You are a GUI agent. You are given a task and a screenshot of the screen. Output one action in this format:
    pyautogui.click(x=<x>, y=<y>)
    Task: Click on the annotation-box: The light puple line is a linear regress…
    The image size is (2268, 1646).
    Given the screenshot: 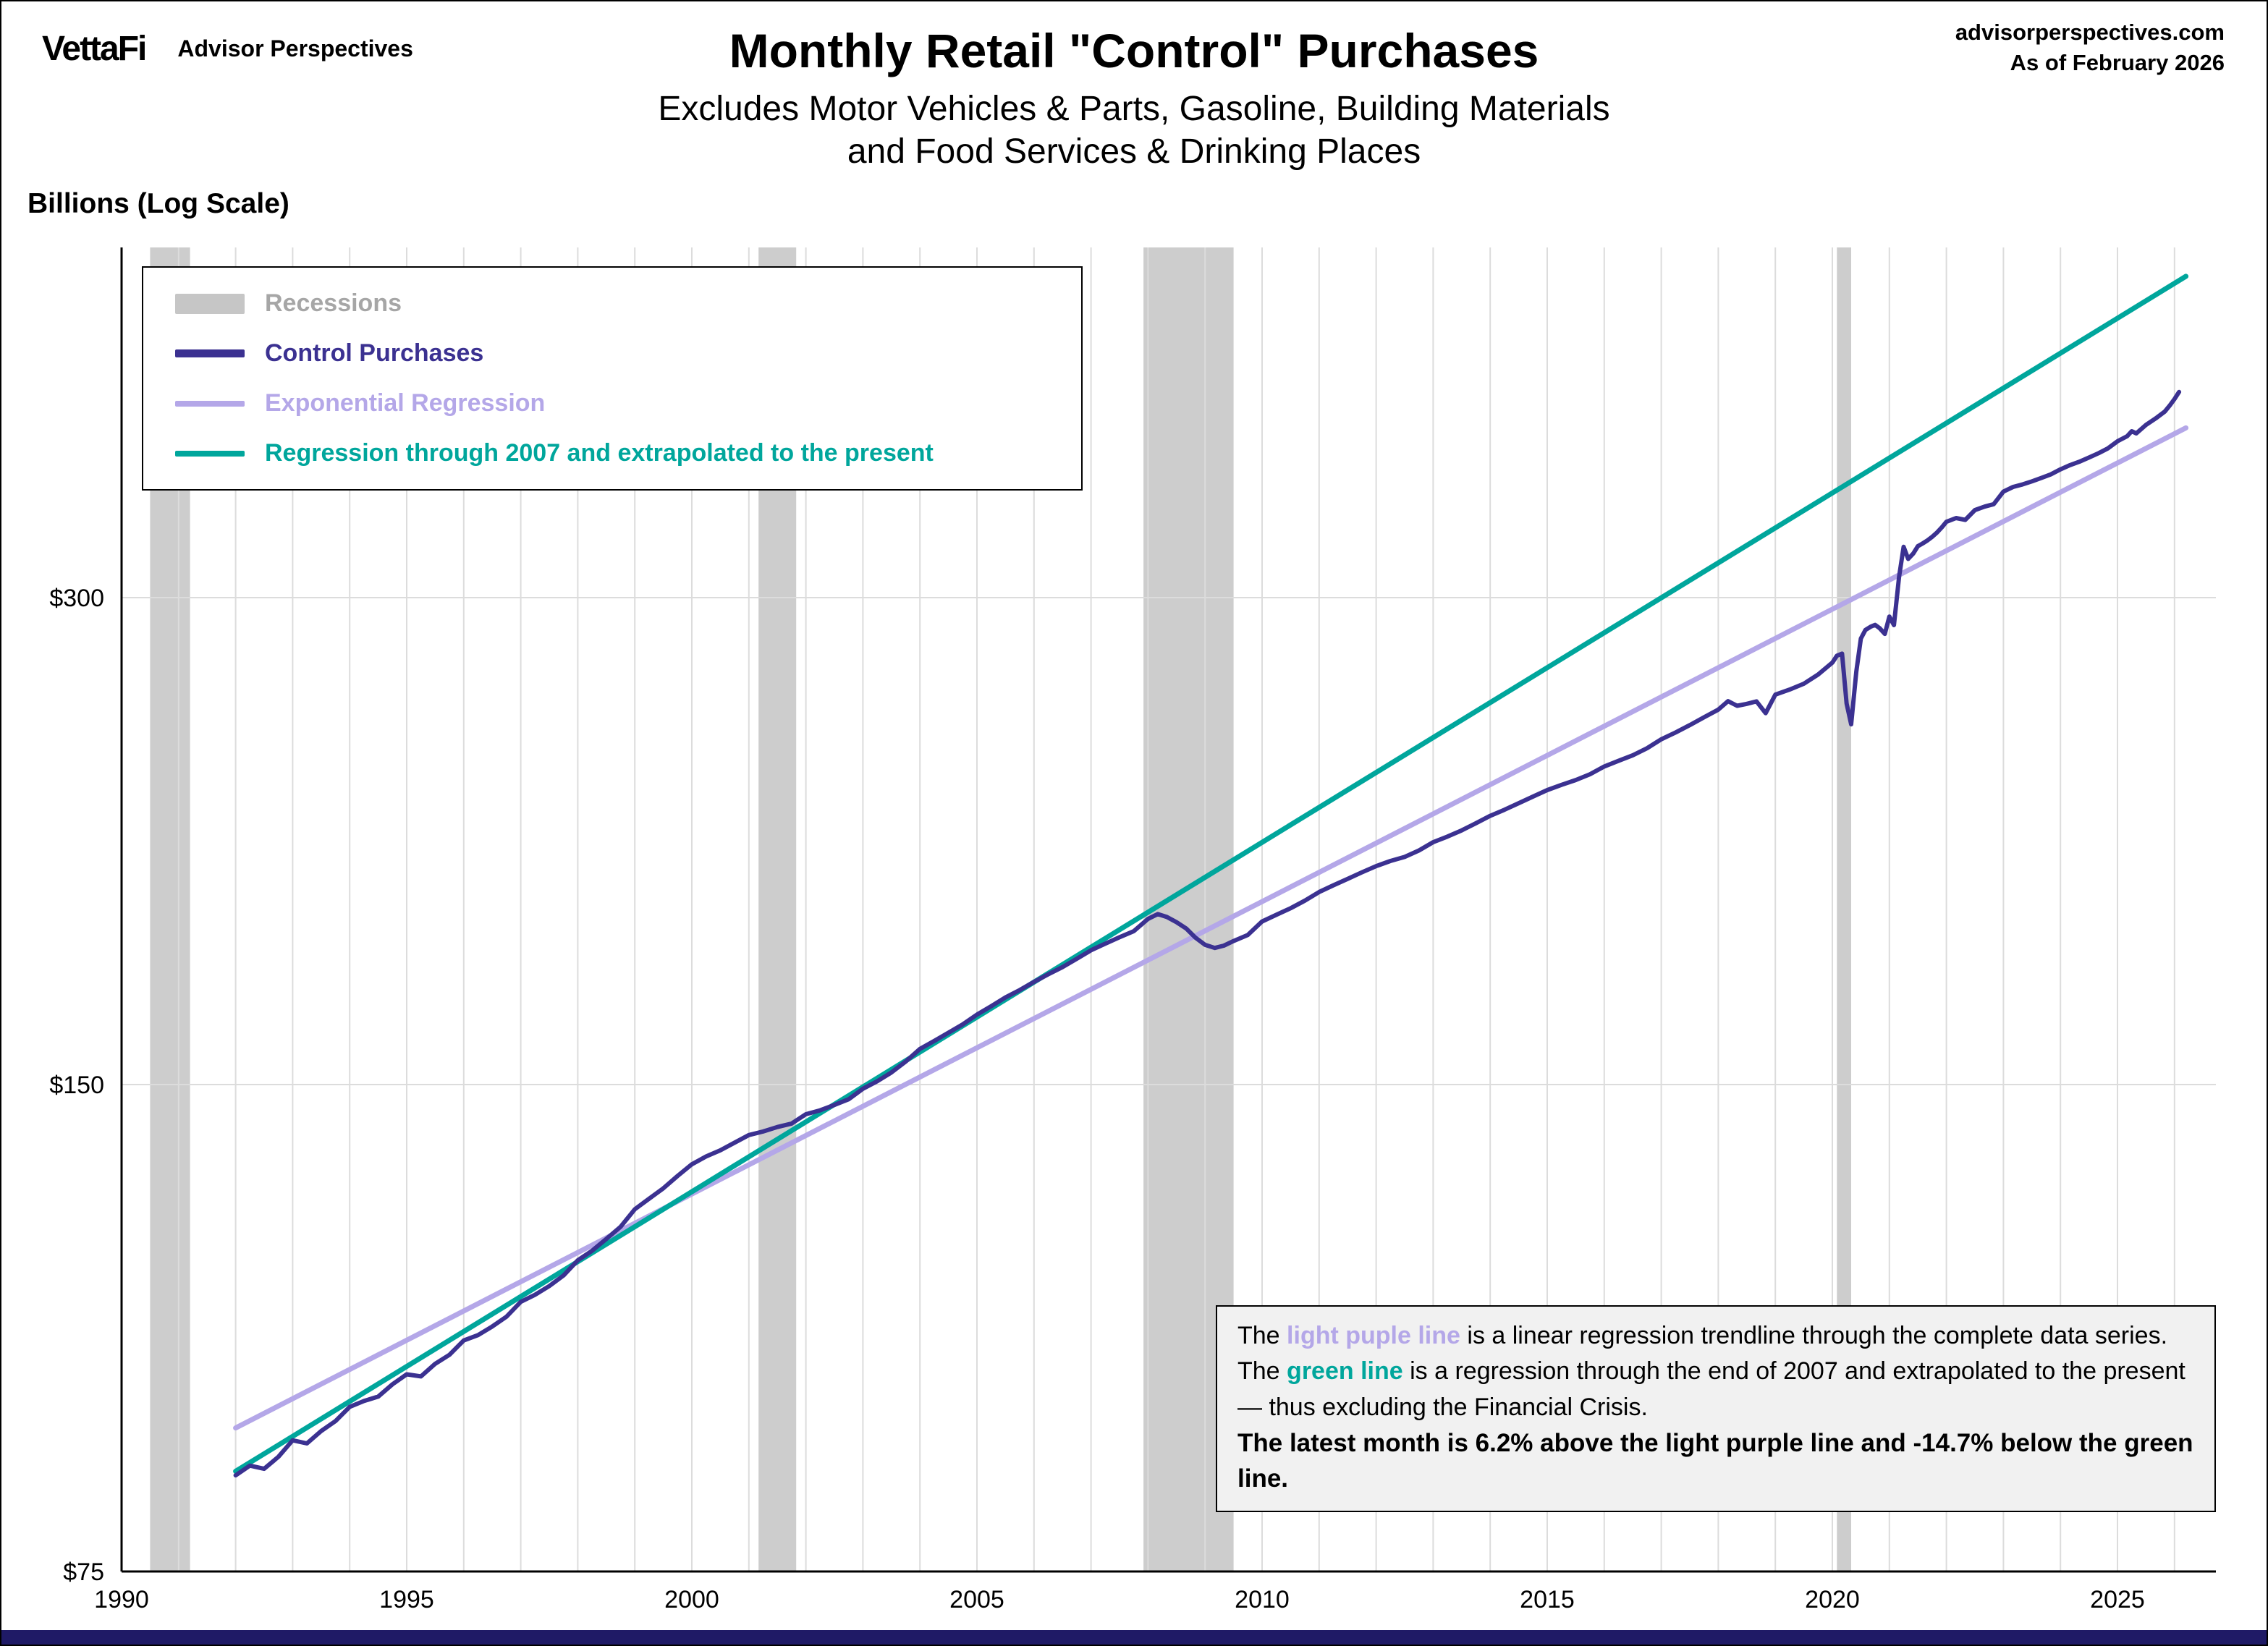 What is the action you would take?
    pyautogui.click(x=1716, y=1408)
    